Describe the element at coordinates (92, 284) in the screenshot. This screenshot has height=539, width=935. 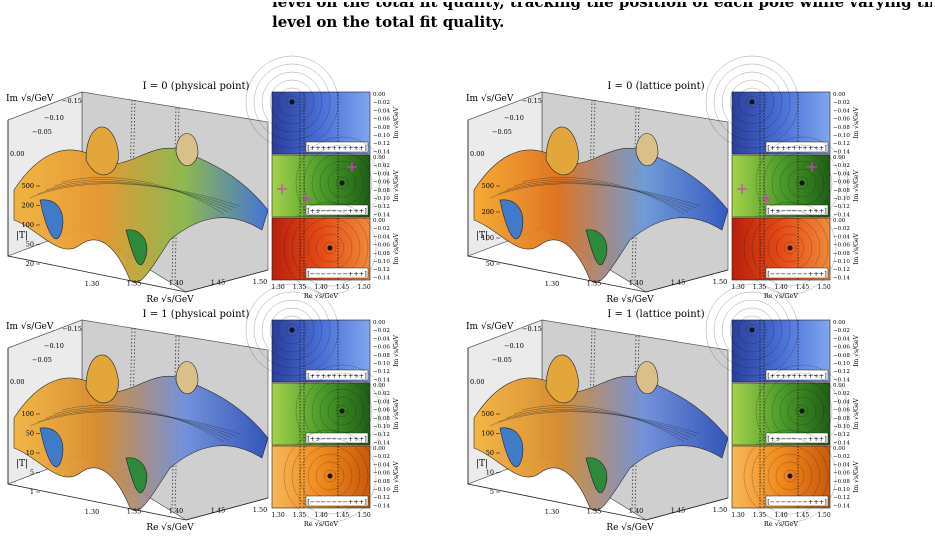
I see `re-tick-label: 1.30` at that location.